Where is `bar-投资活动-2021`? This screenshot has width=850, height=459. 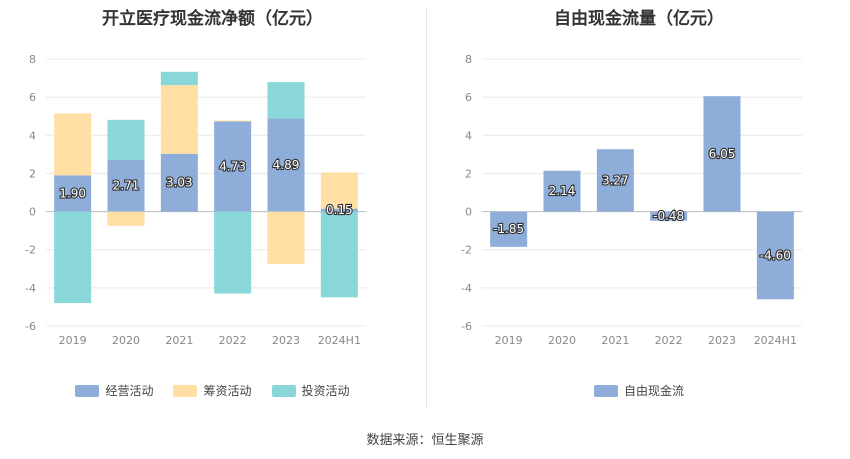 bar-投资活动-2021 is located at coordinates (179, 78).